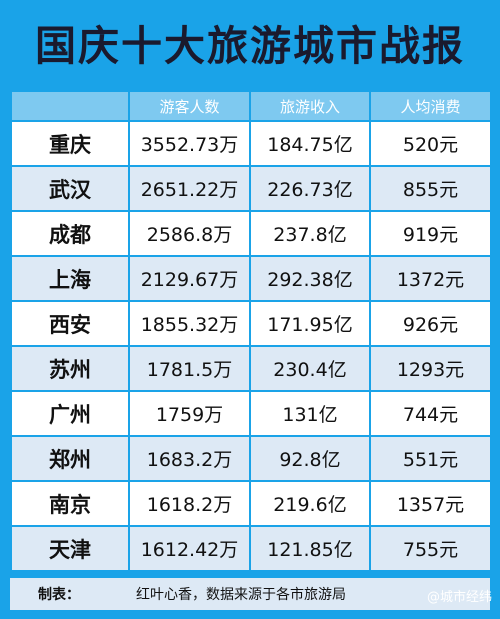 This screenshot has height=619, width=500. What do you see at coordinates (189, 106) in the screenshot?
I see `header-visitors: 游客人数` at bounding box center [189, 106].